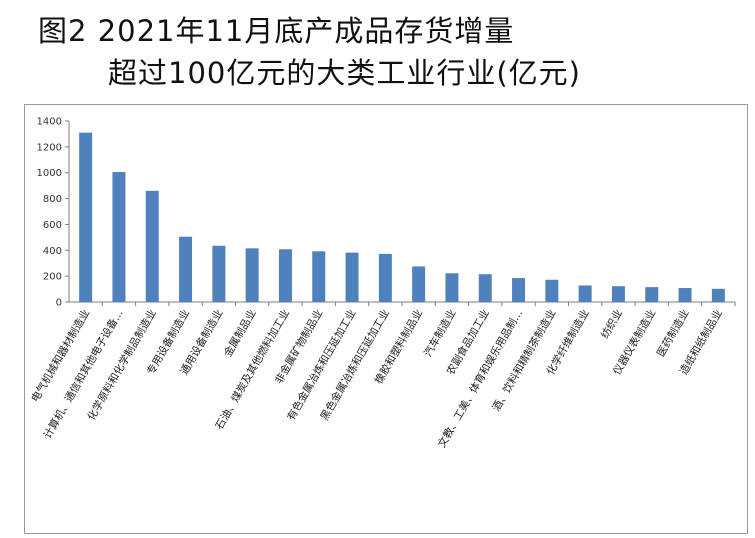 The height and width of the screenshot is (538, 755). Describe the element at coordinates (611, 324) in the screenshot. I see `x-category-label: 纺织业` at that location.